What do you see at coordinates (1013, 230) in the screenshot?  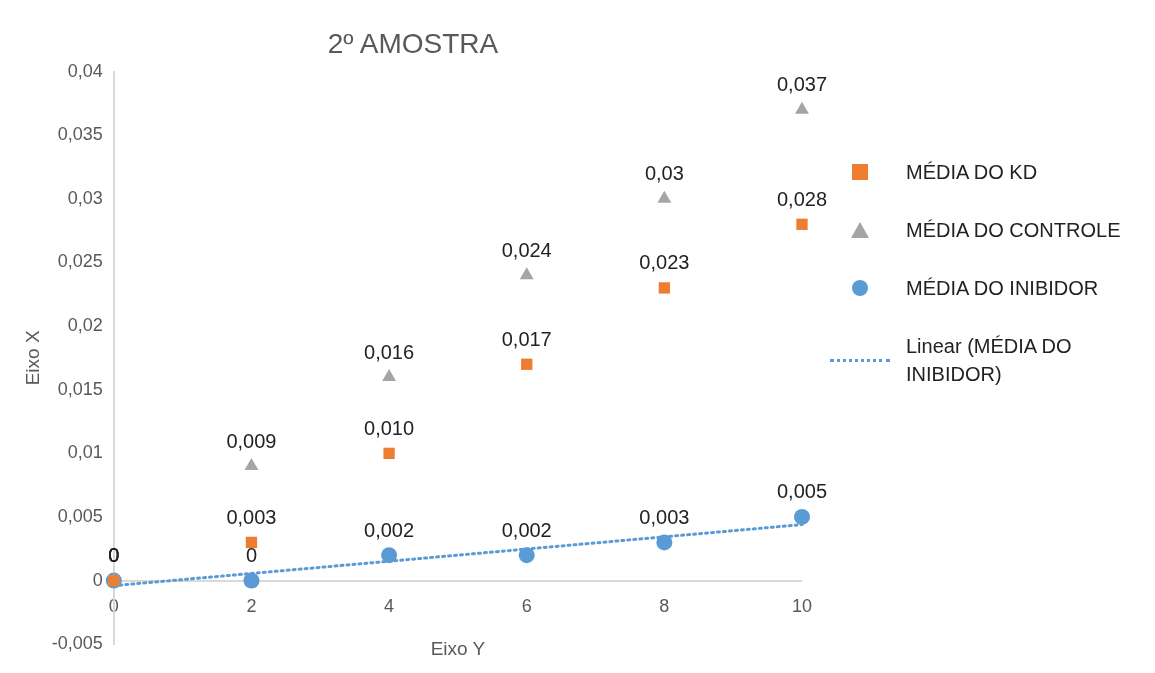 I see `legend-label: MÉDIA DO CONTROLE` at bounding box center [1013, 230].